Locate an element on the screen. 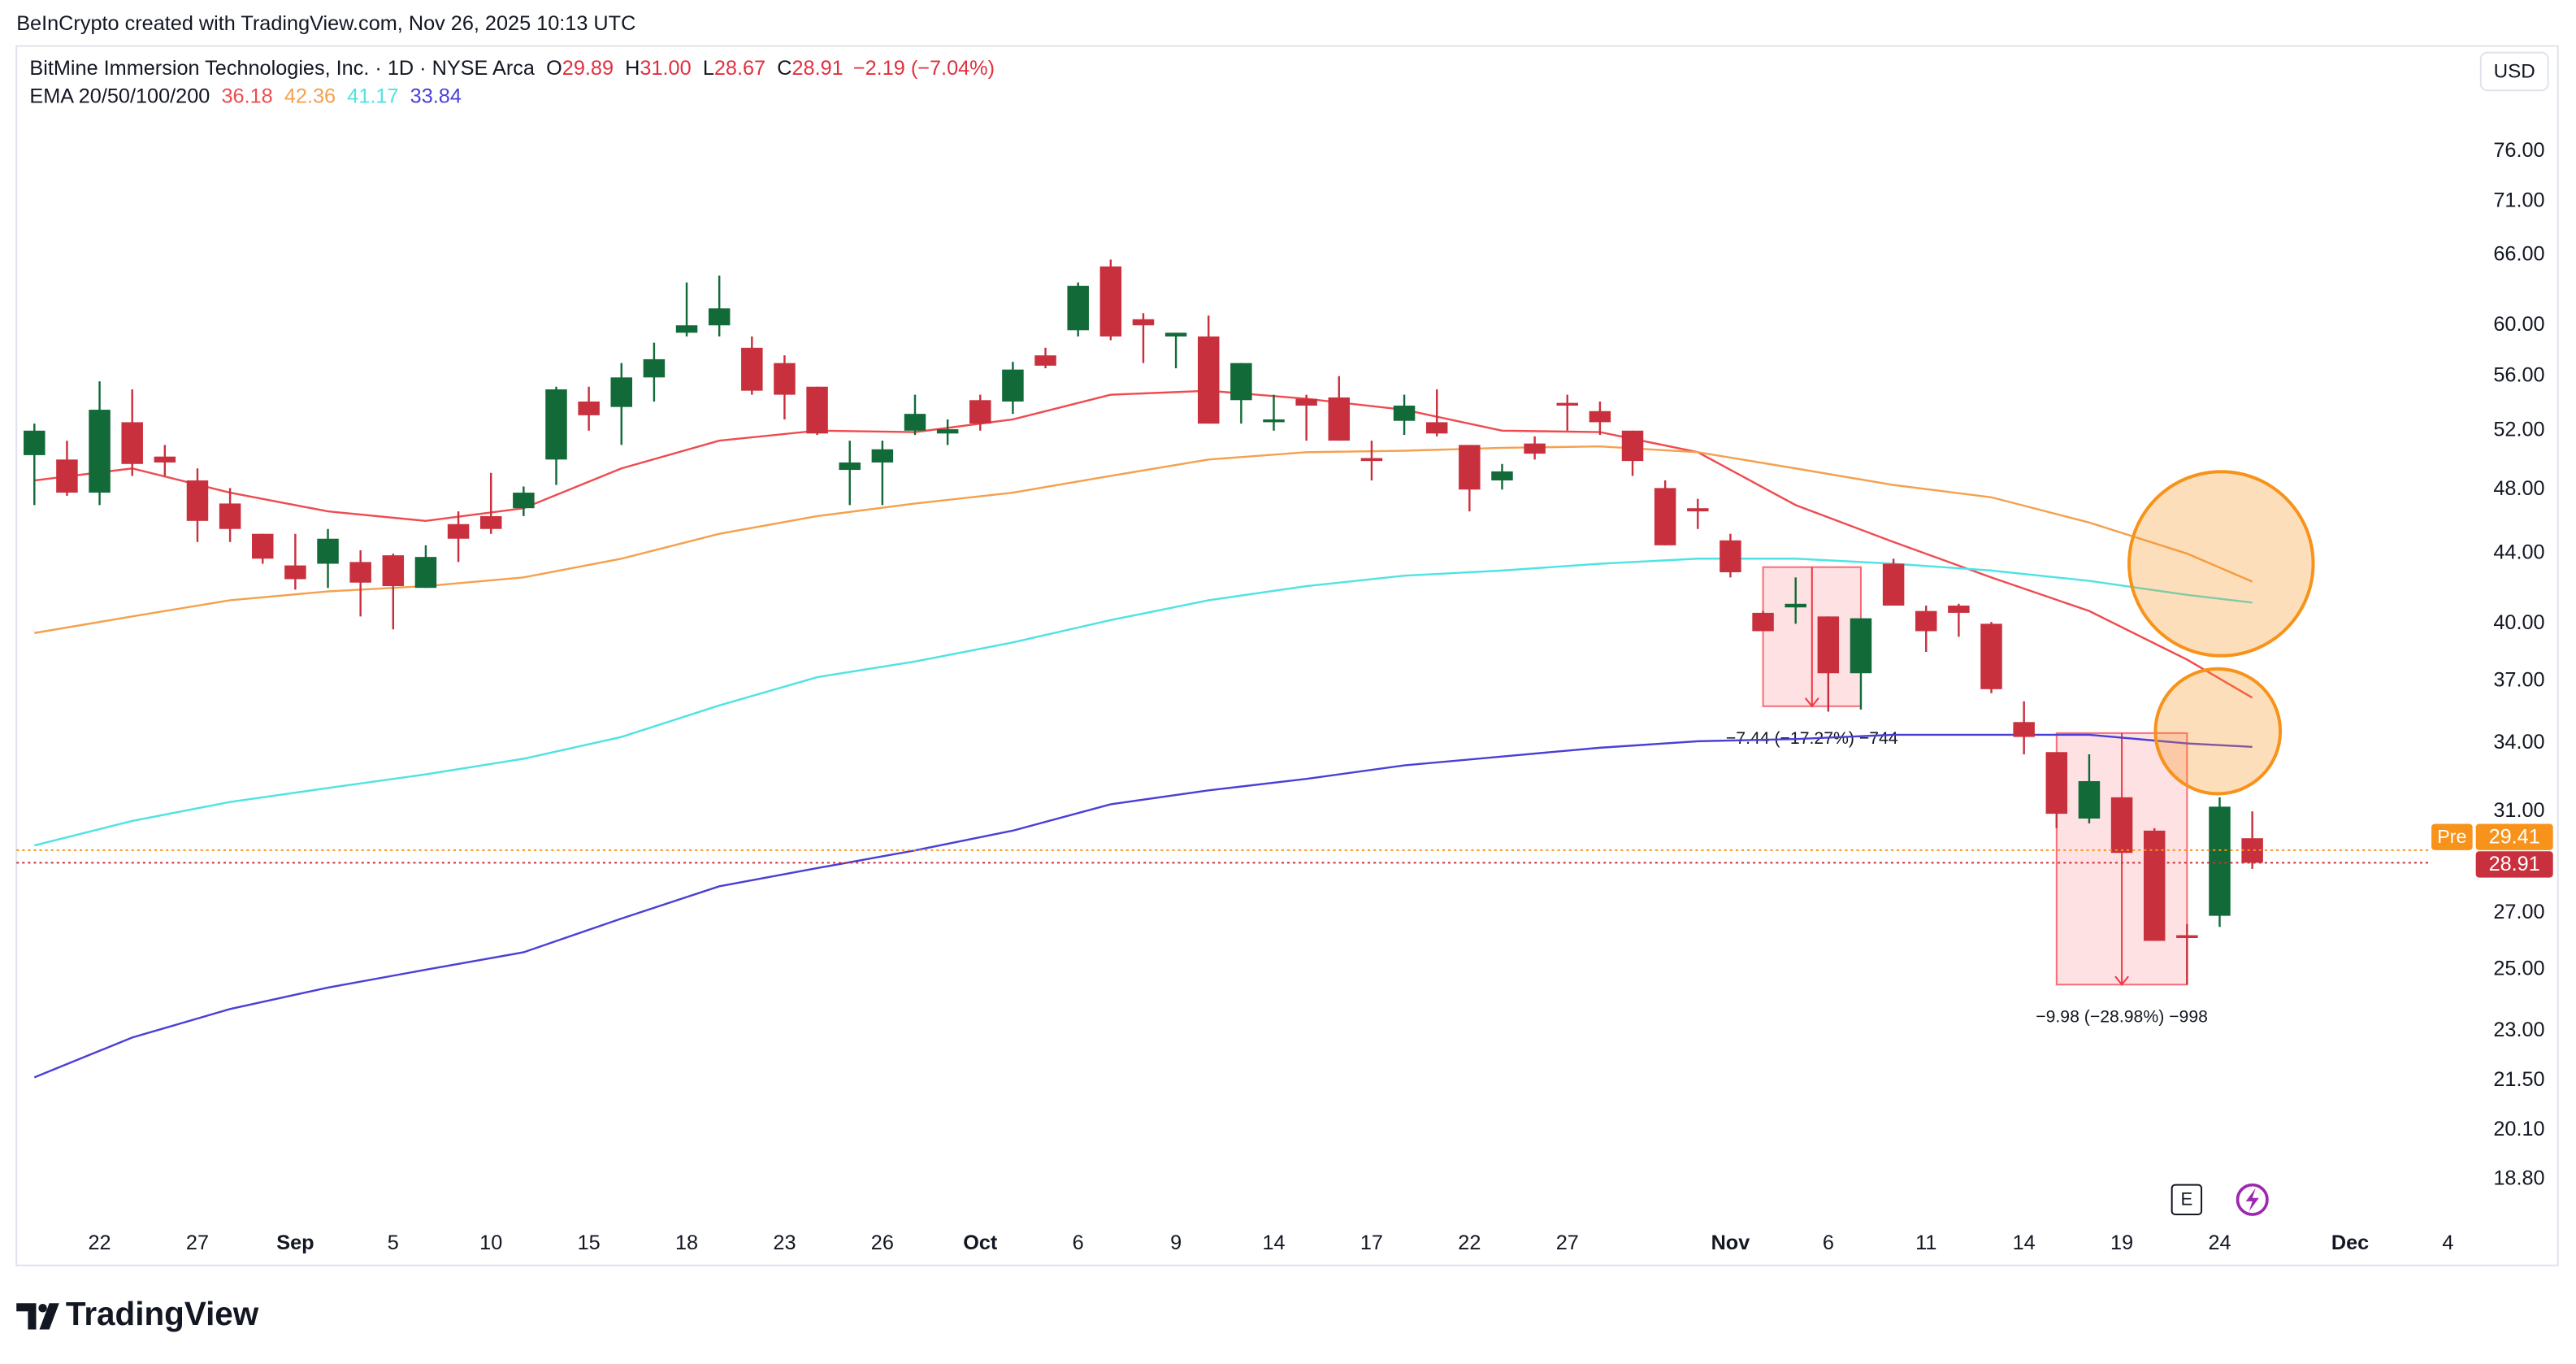  price-badge-tag is located at coordinates (2452, 836).